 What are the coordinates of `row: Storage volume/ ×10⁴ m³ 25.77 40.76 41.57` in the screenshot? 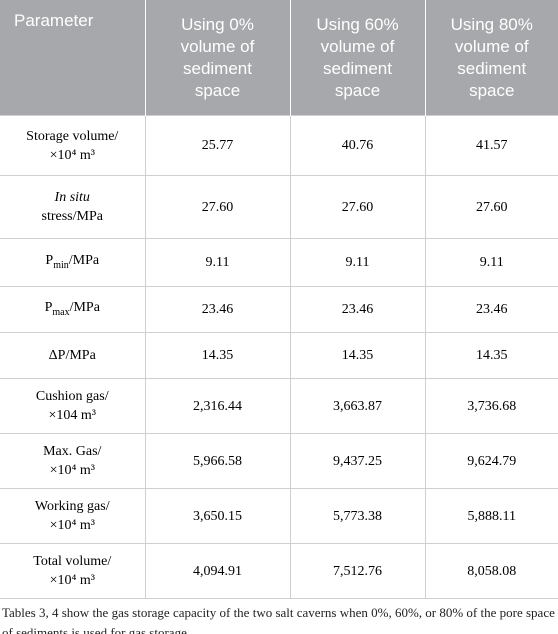 It's located at (279, 145).